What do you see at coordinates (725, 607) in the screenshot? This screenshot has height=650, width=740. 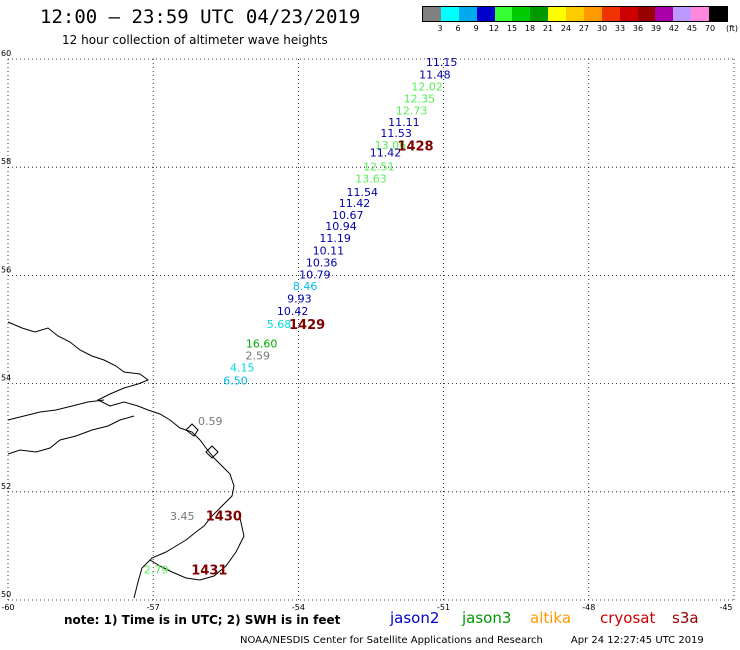 I see `longitude-tick-label: -45` at bounding box center [725, 607].